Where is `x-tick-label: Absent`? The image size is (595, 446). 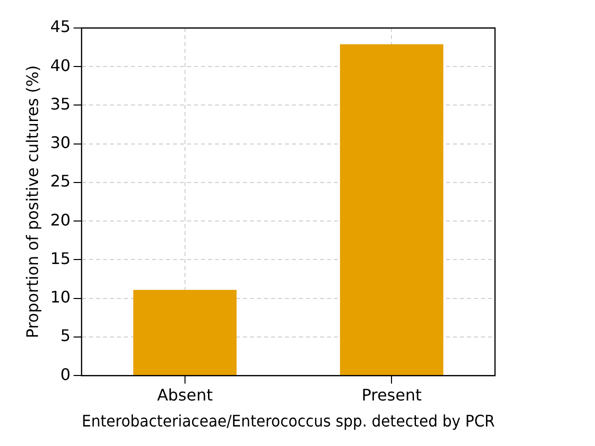
x-tick-label: Absent is located at coordinates (185, 394).